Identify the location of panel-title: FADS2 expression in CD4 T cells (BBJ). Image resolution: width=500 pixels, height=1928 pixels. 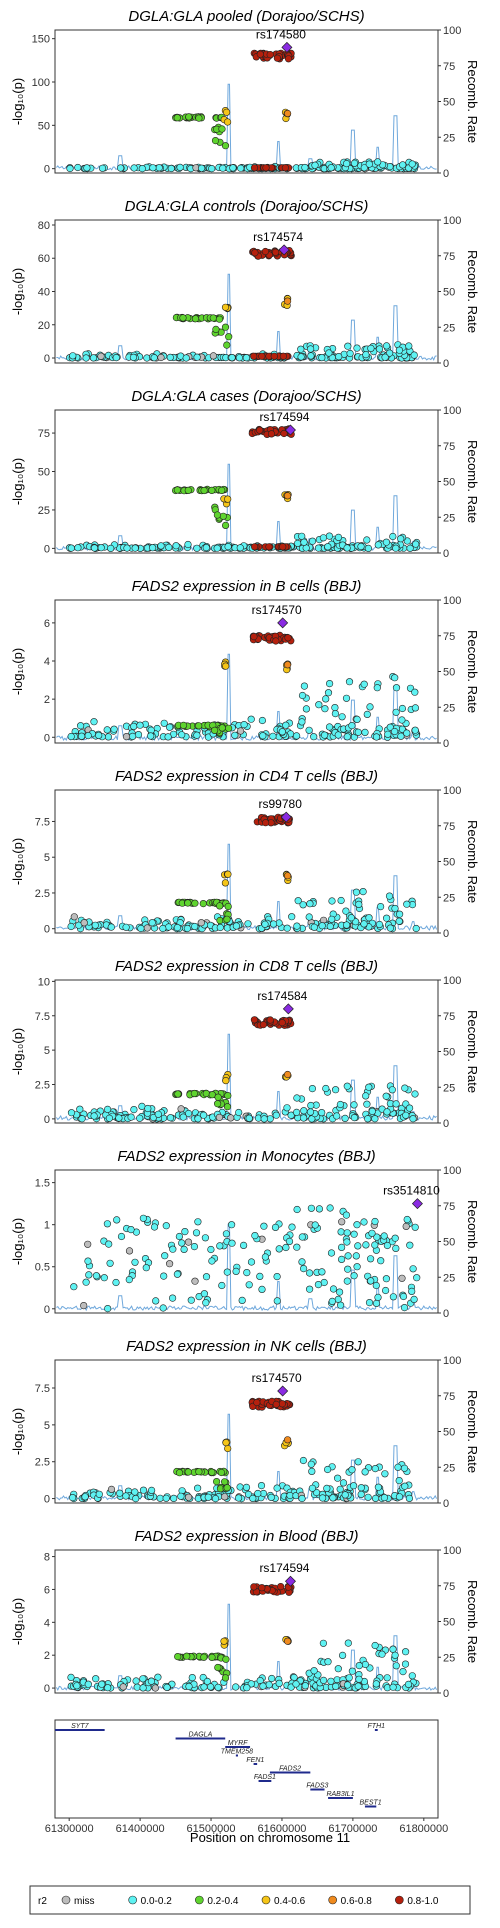
(246, 776).